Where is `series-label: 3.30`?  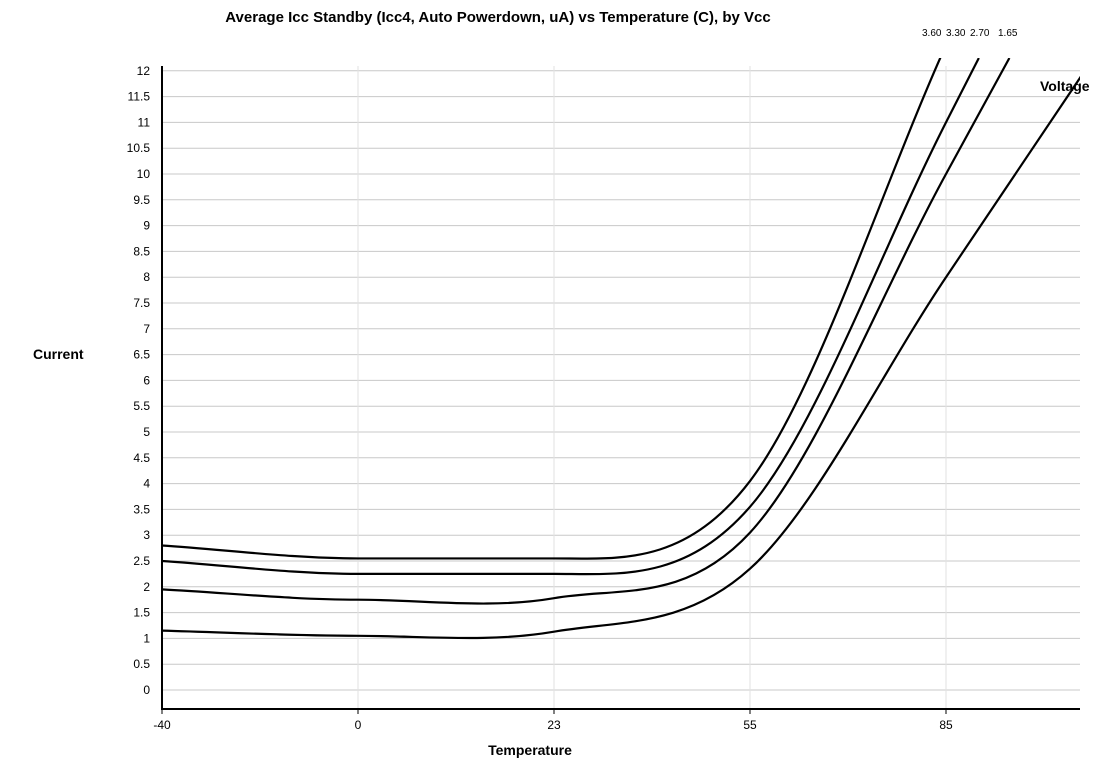 series-label: 3.30 is located at coordinates (956, 33).